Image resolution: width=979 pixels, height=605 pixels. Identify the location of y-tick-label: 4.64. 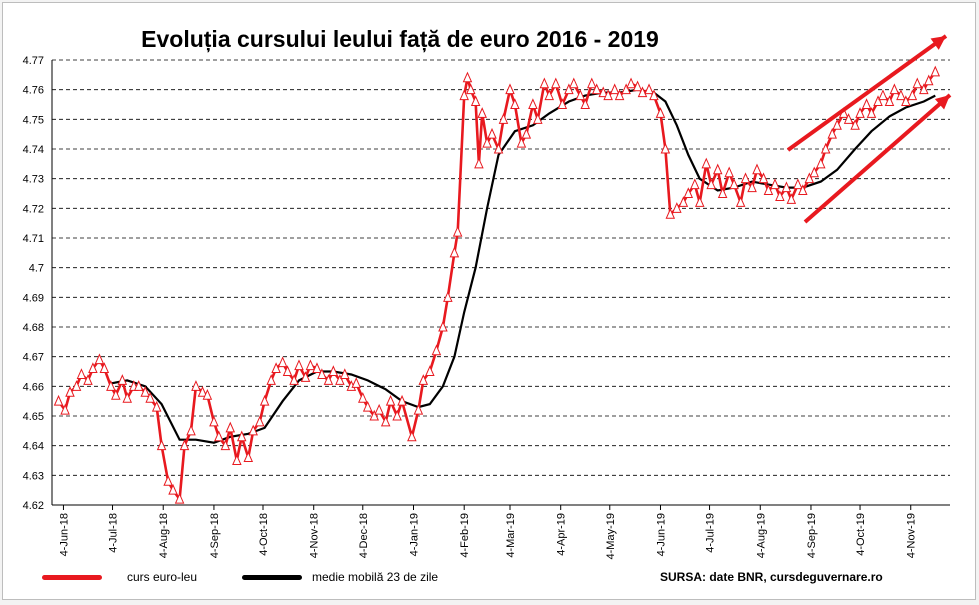
(33, 447).